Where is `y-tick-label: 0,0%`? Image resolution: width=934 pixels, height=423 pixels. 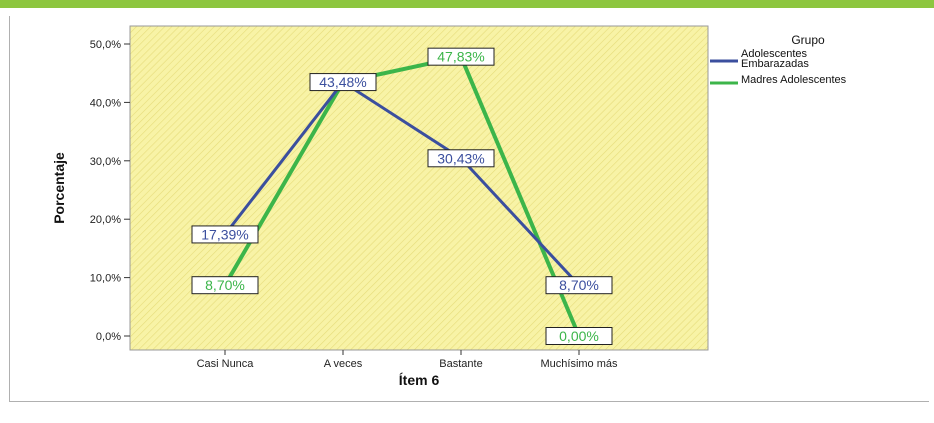 y-tick-label: 0,0% is located at coordinates (108, 337).